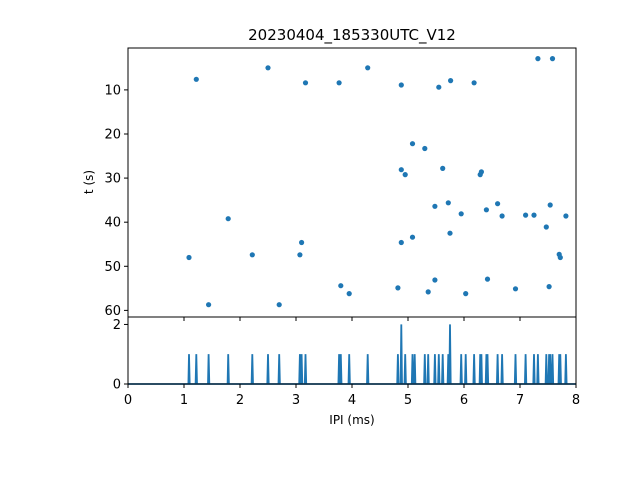  Describe the element at coordinates (116, 201) in the screenshot. I see `scatter-y-ticks: 10 20 30 40 50 60` at that location.